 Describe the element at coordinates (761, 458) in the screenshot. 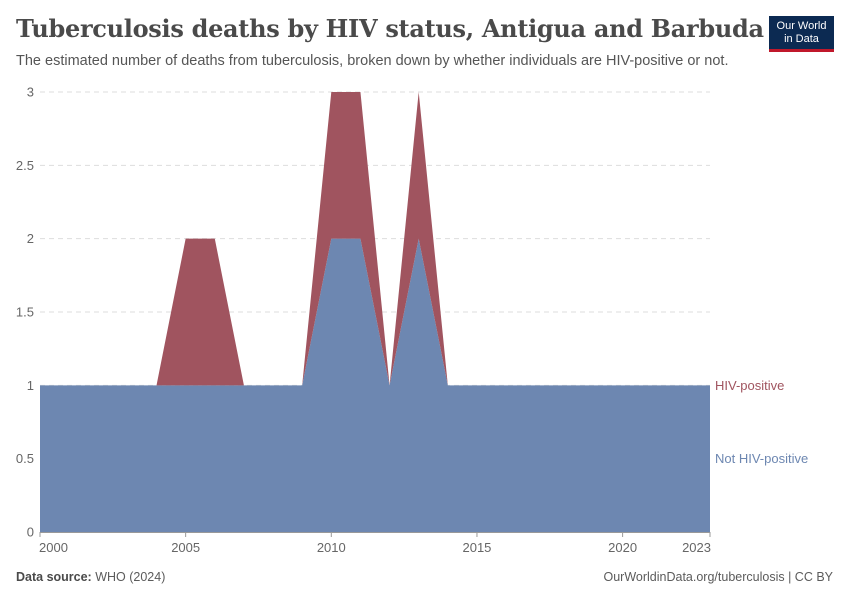

I see `series-label-not-hiv-positive: Not HIV-positive` at that location.